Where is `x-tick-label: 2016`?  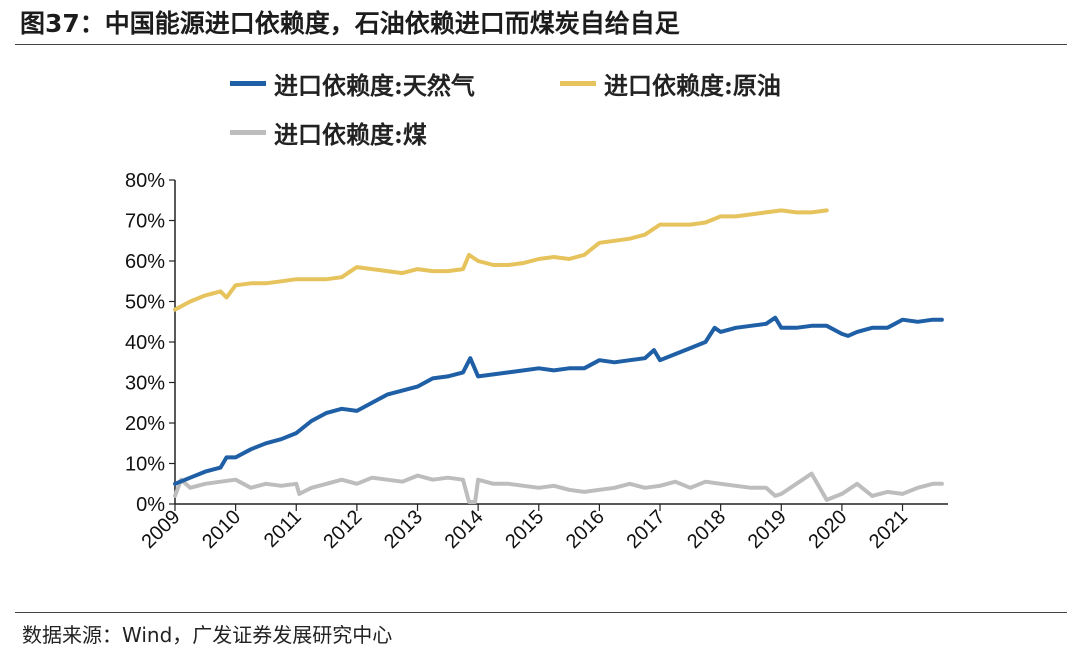
x-tick-label: 2016 is located at coordinates (585, 529).